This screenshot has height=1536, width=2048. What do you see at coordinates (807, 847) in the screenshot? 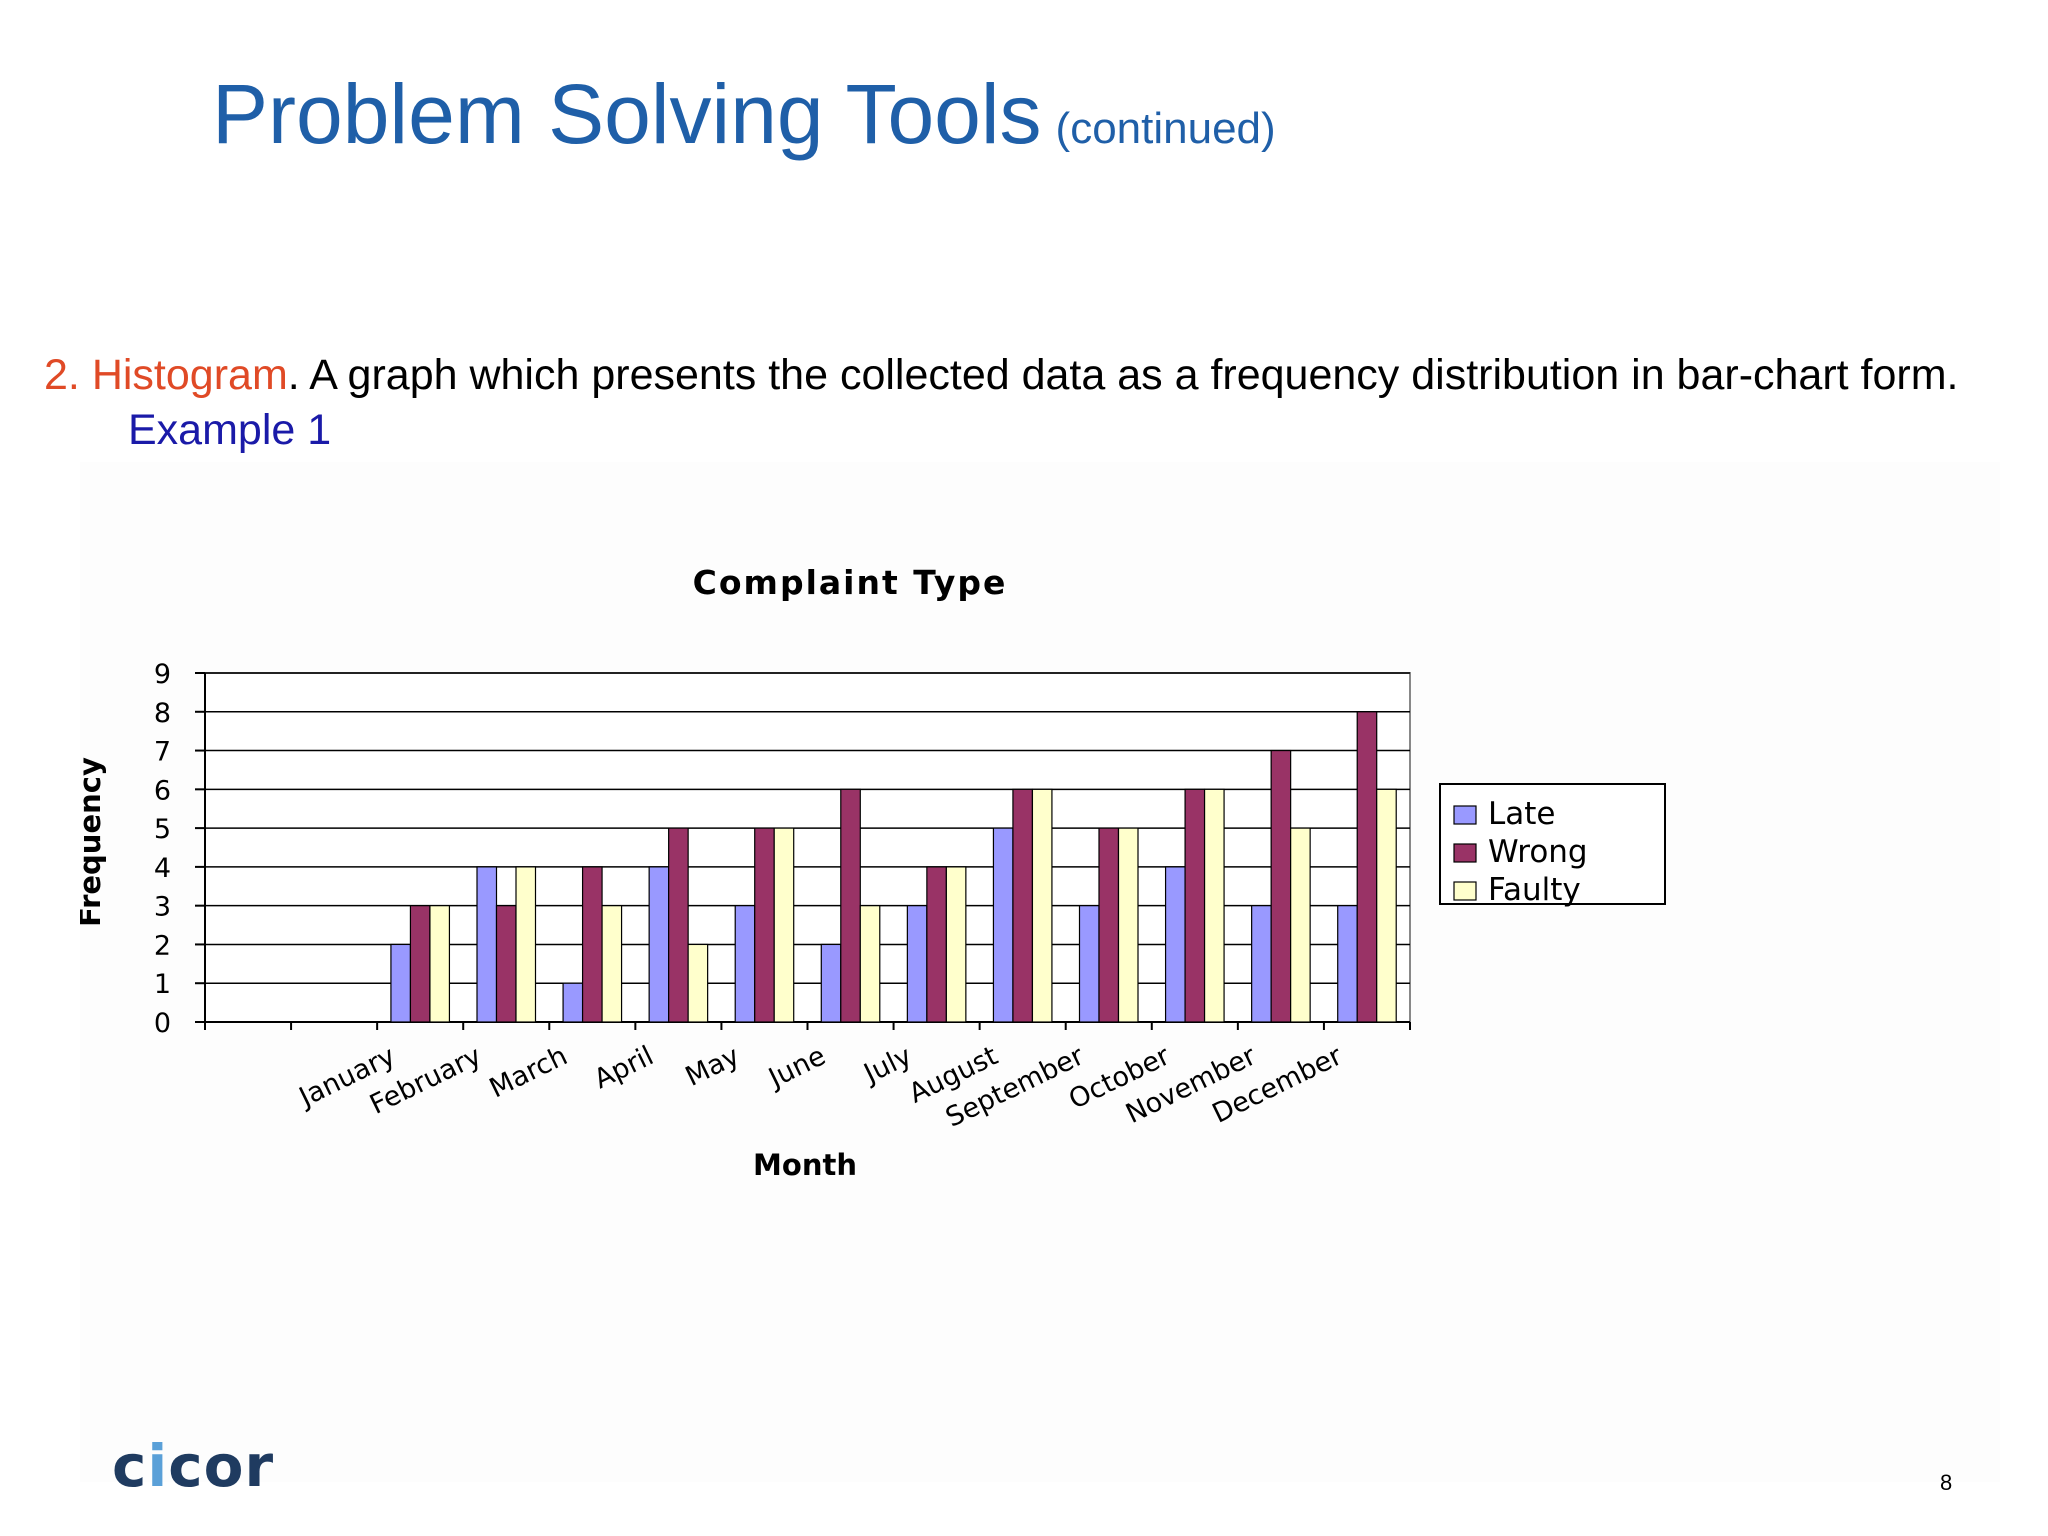
I see `plot-area` at bounding box center [807, 847].